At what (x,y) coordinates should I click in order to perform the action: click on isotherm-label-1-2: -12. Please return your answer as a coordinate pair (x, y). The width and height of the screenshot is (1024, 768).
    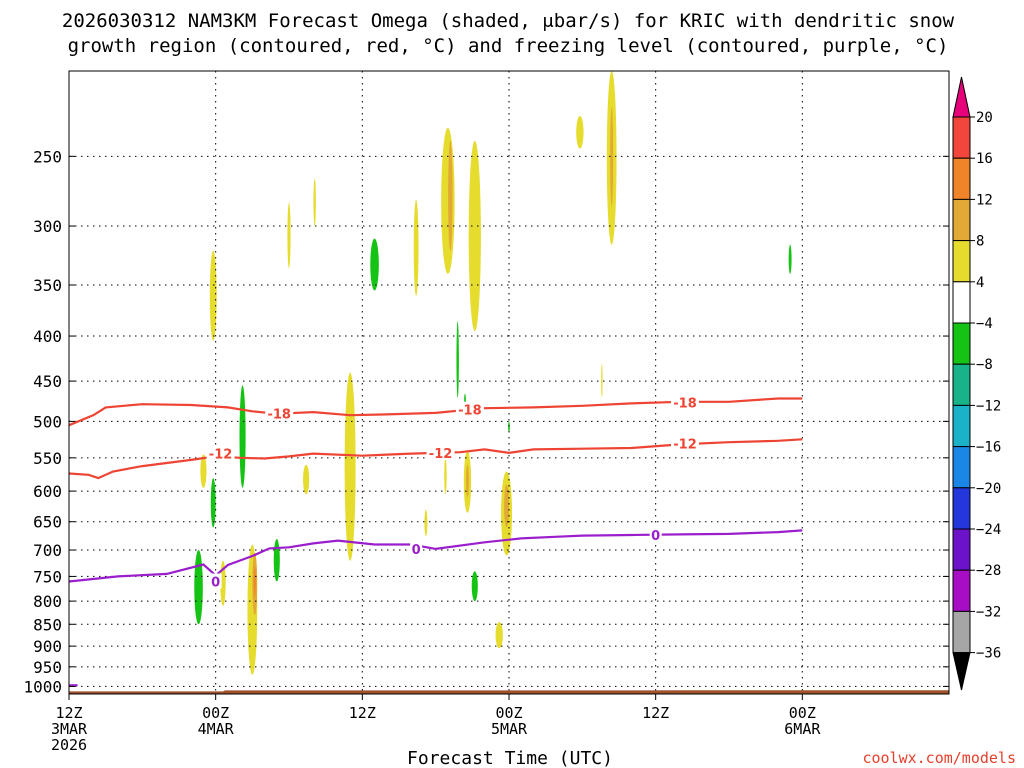
    Looking at the image, I should click on (685, 445).